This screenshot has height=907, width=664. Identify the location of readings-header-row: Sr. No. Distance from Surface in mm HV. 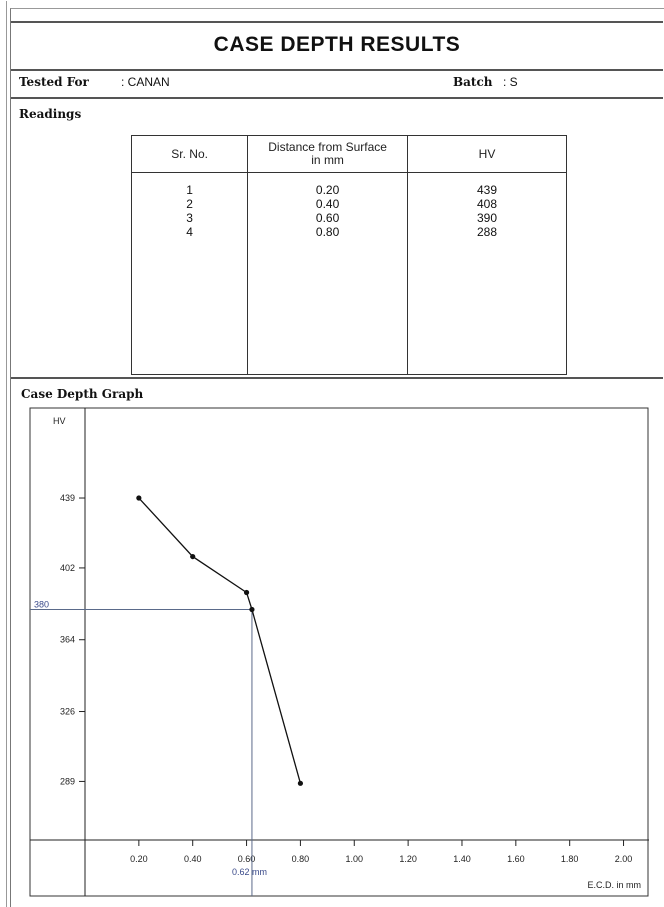
(349, 154).